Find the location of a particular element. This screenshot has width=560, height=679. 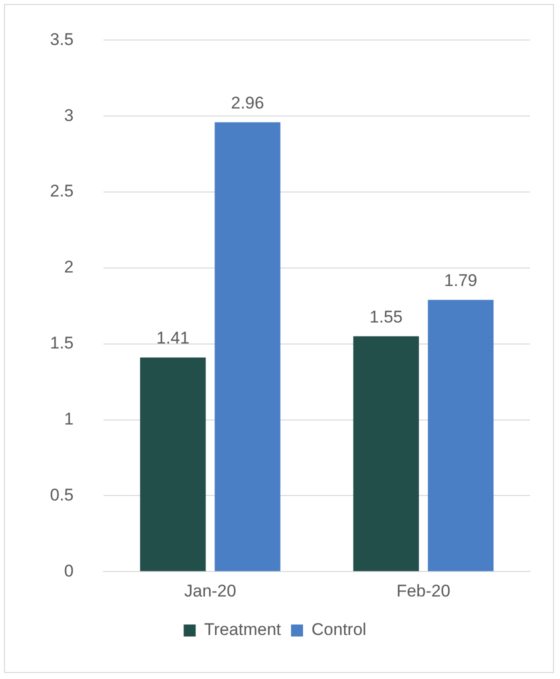

y-tick-label: 1 is located at coordinates (69, 418).